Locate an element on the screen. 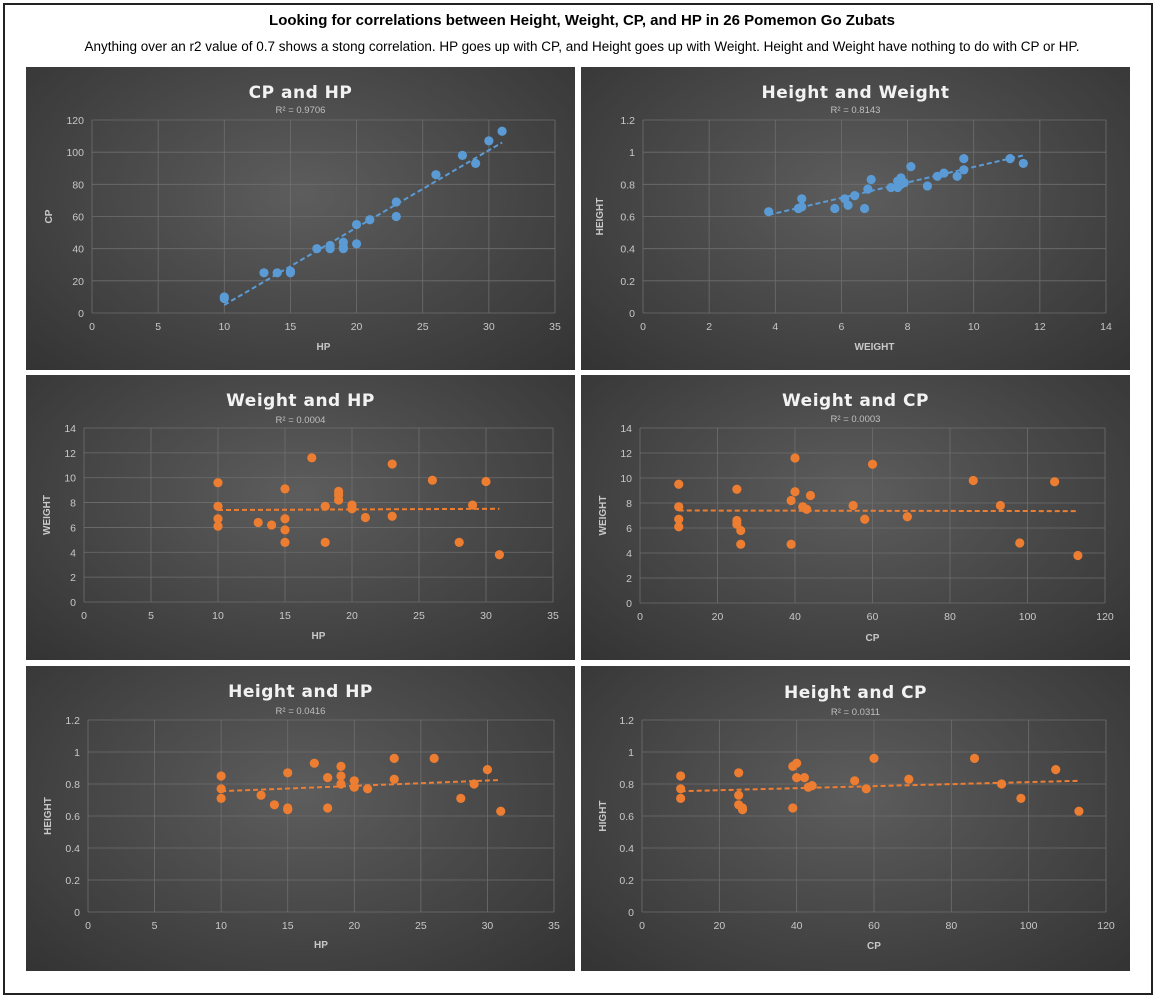 The width and height of the screenshot is (1158, 1000). x-tick-label: 25 is located at coordinates (421, 926).